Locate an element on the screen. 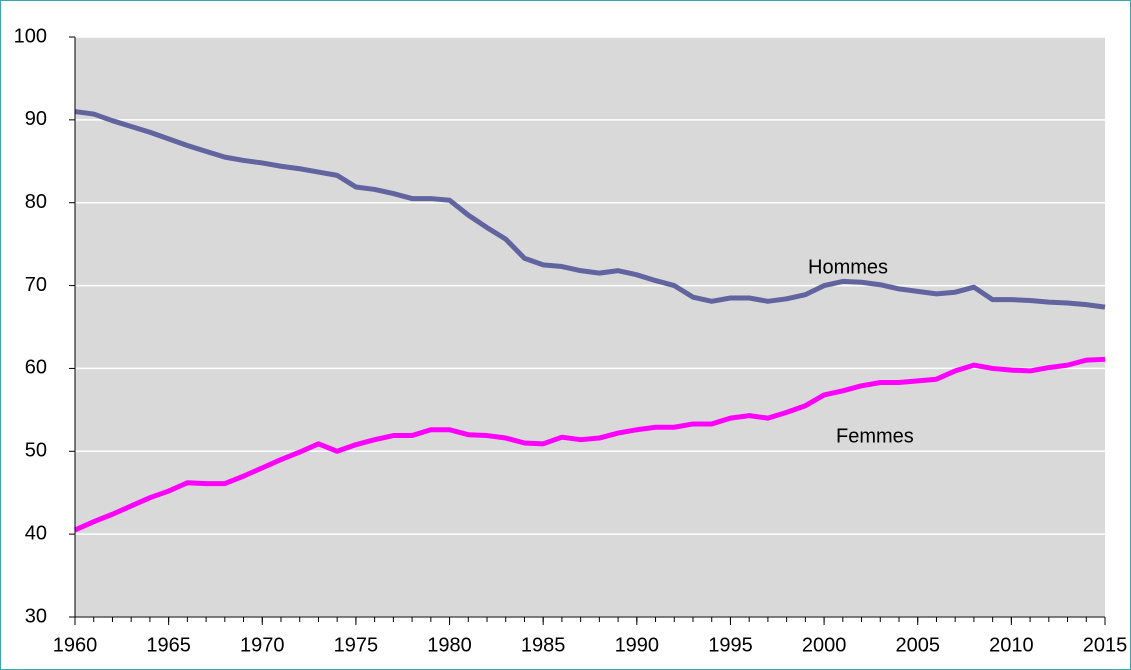  x-tick-label: 1980 is located at coordinates (449, 645).